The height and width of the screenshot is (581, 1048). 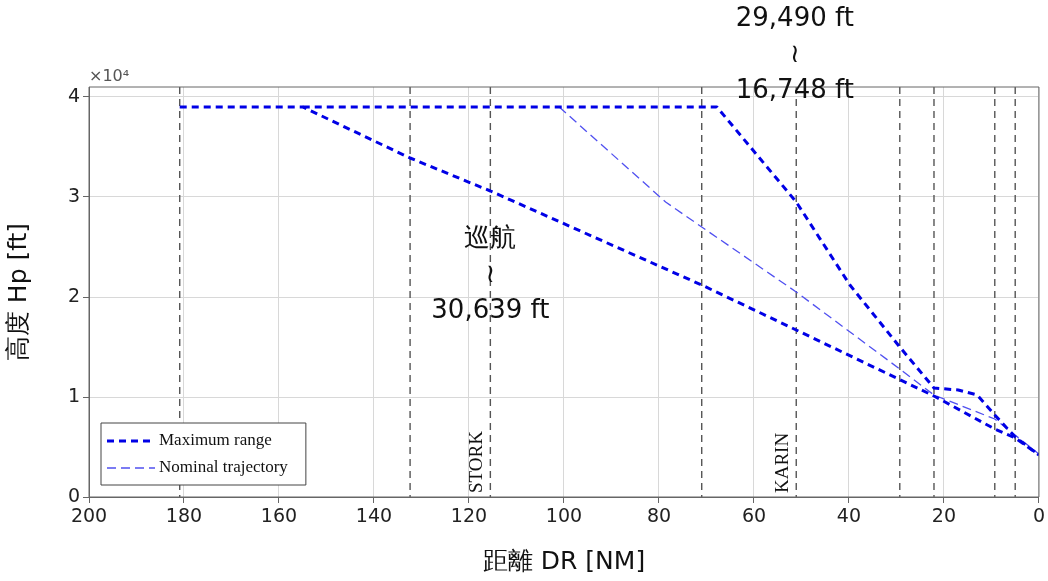 What do you see at coordinates (564, 515) in the screenshot?
I see `x-tick-label: 100` at bounding box center [564, 515].